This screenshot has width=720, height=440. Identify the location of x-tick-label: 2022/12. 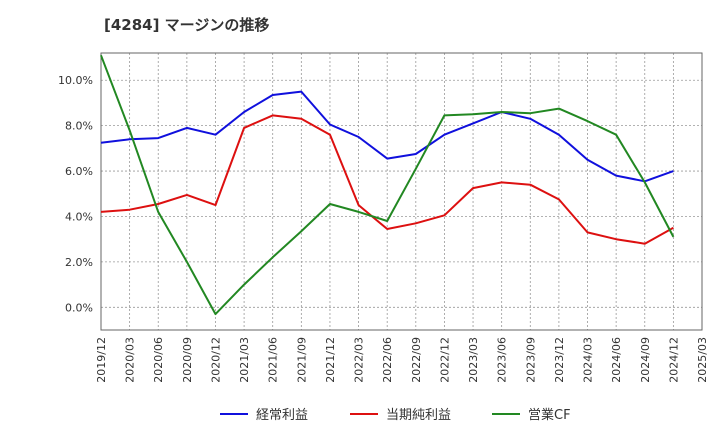
(444, 360).